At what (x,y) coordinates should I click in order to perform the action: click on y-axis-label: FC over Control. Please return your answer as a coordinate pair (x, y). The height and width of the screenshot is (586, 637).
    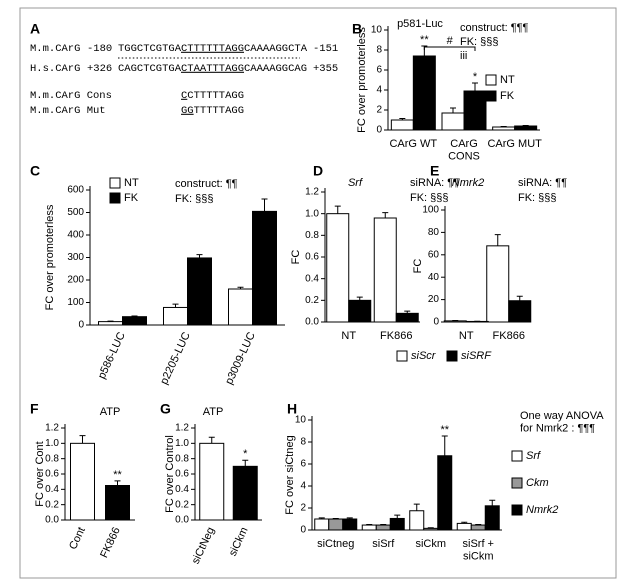
    Looking at the image, I should click on (170, 474).